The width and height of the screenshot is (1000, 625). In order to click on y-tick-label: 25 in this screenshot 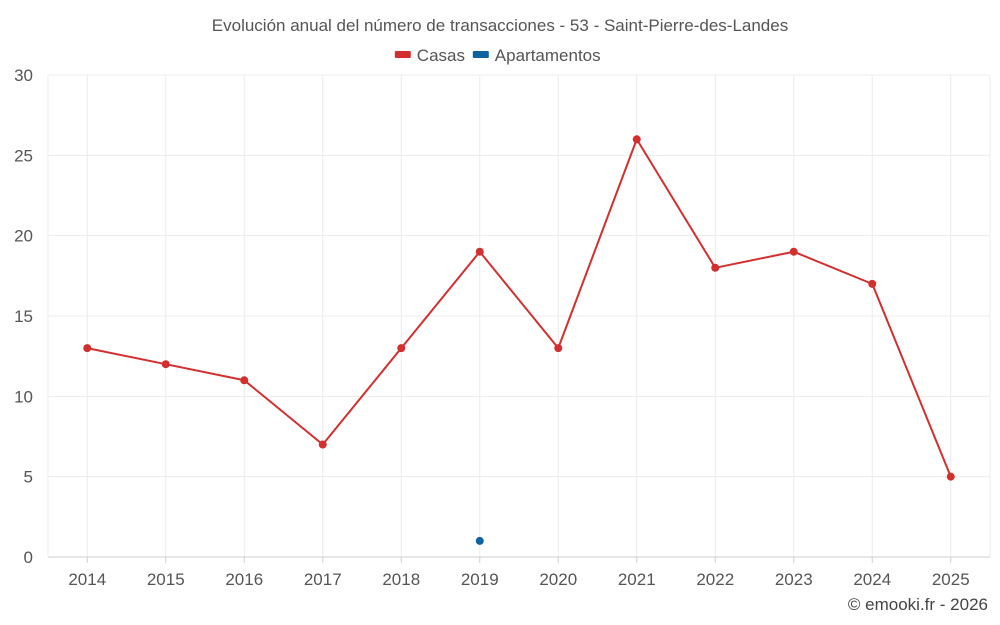, I will do `click(23, 155)`.